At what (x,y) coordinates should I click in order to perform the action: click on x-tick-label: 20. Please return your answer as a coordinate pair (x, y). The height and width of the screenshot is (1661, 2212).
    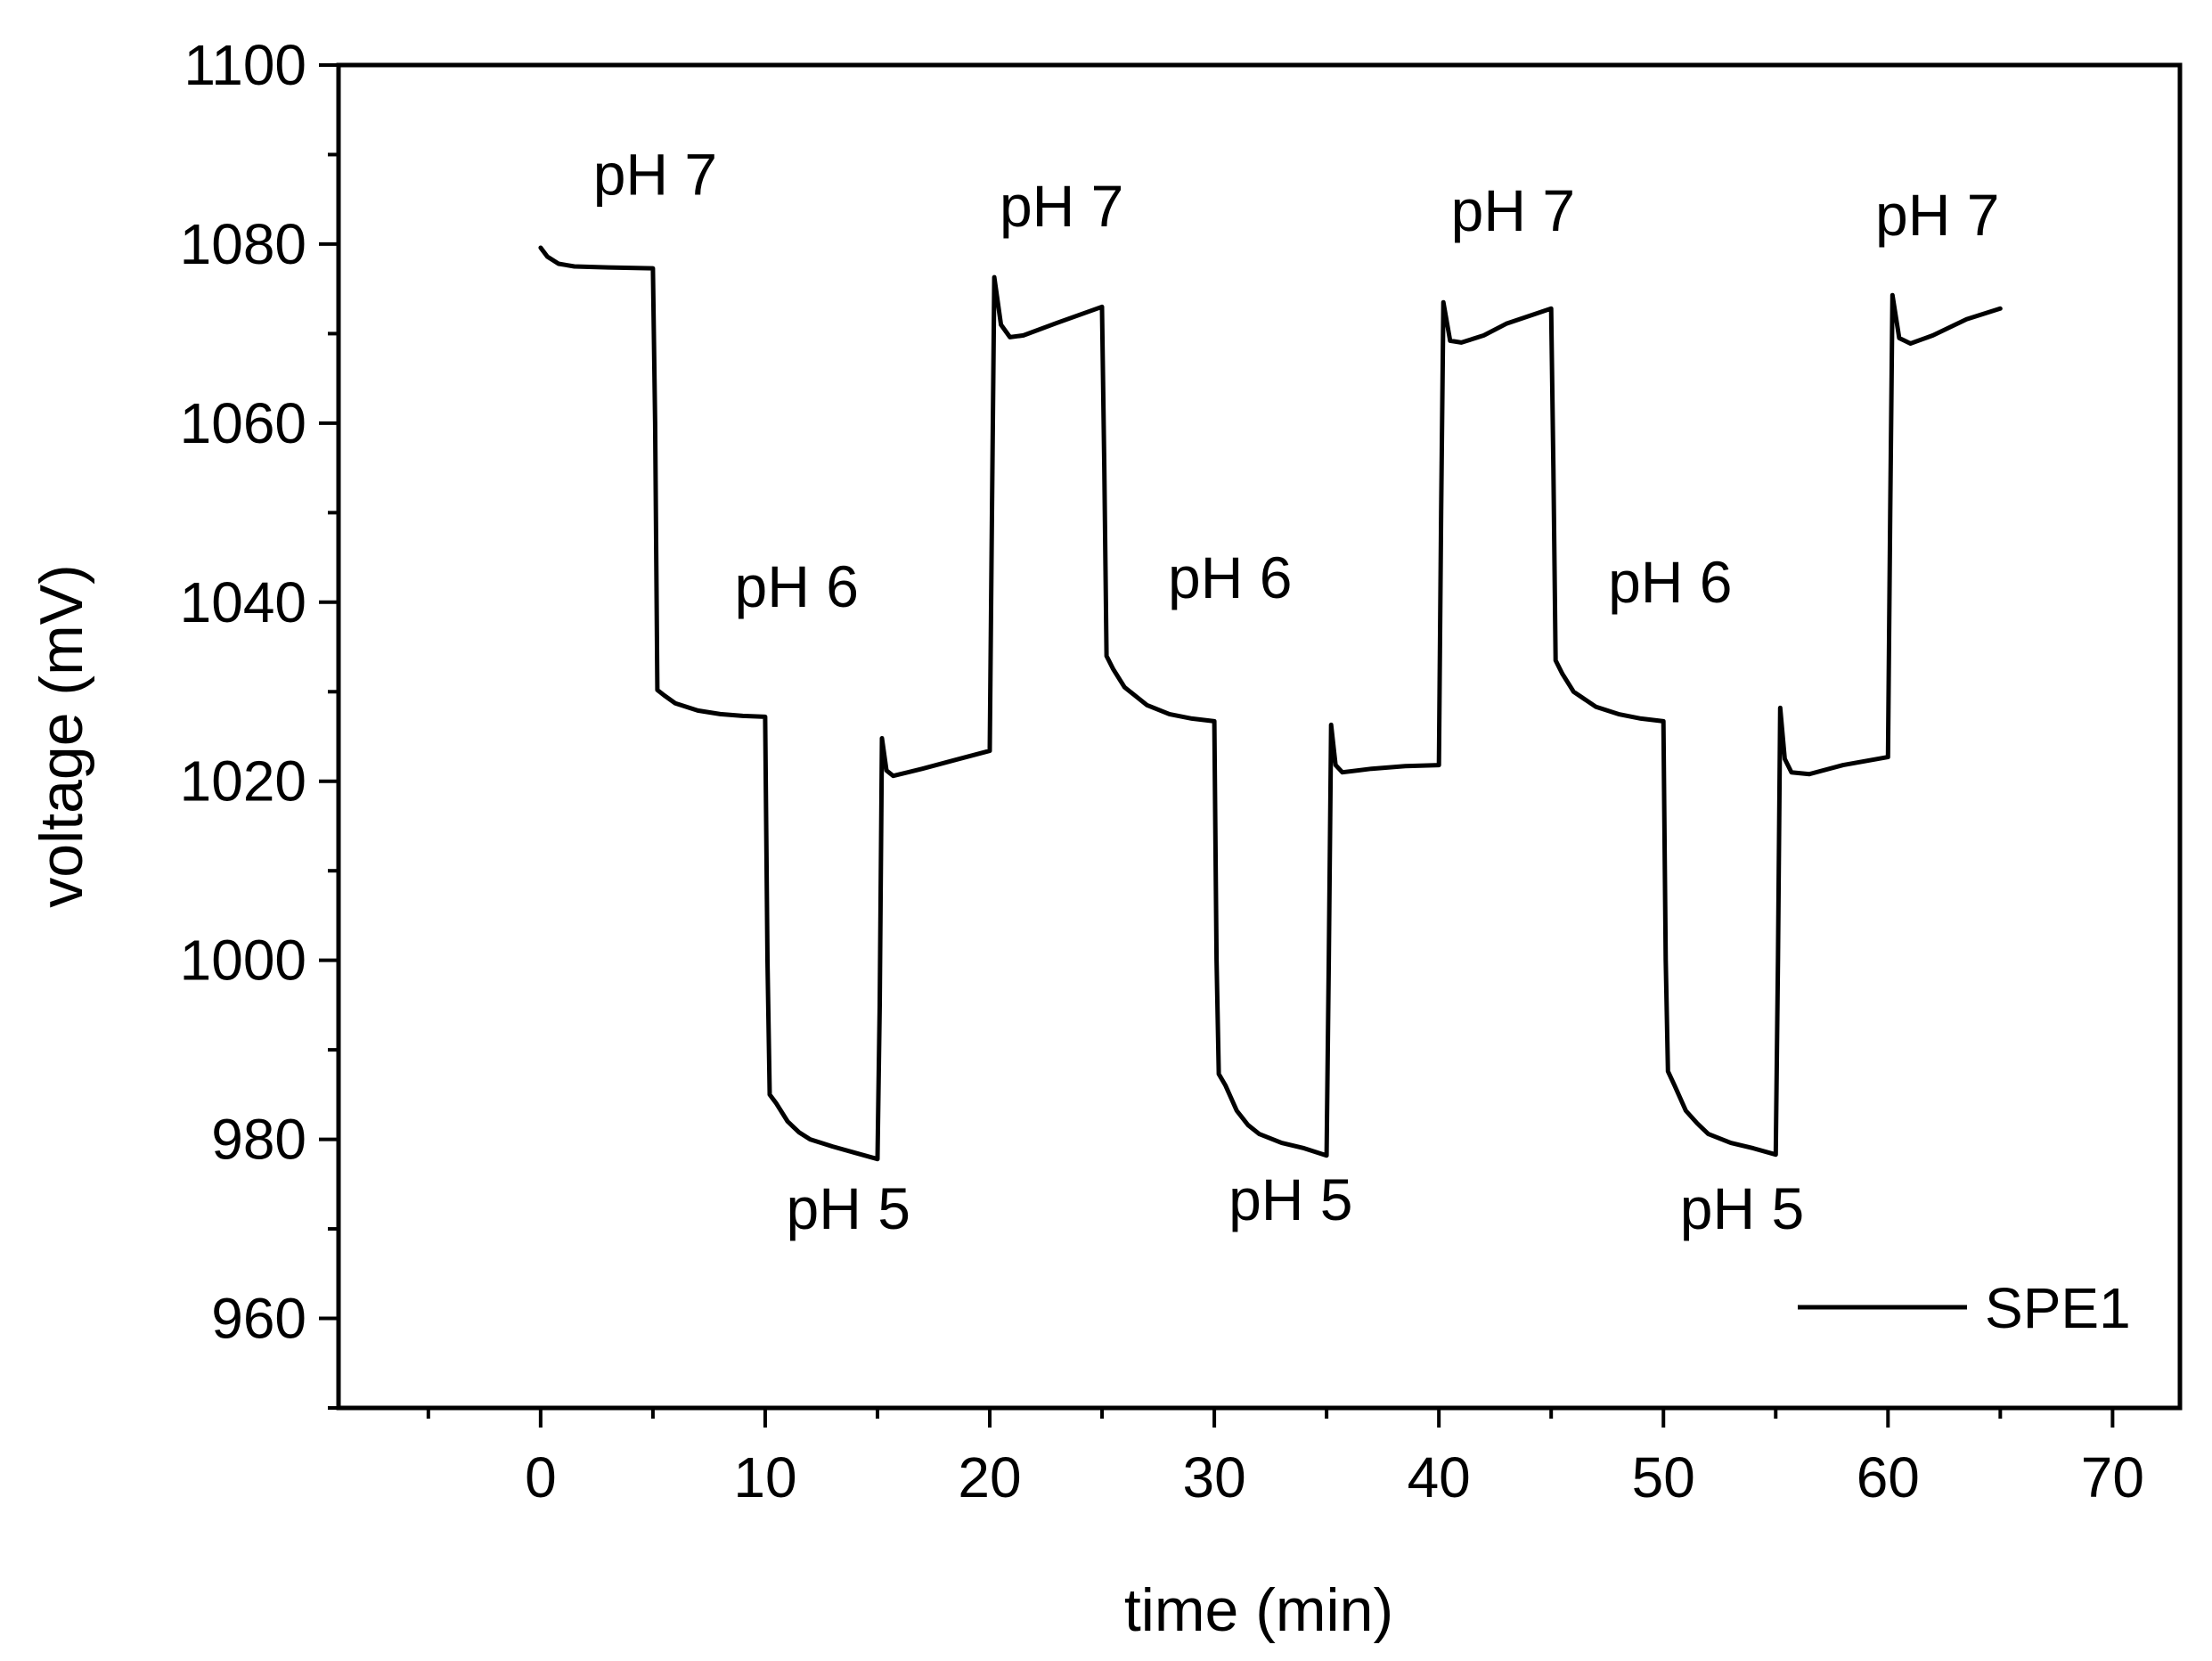
    Looking at the image, I should click on (990, 1477).